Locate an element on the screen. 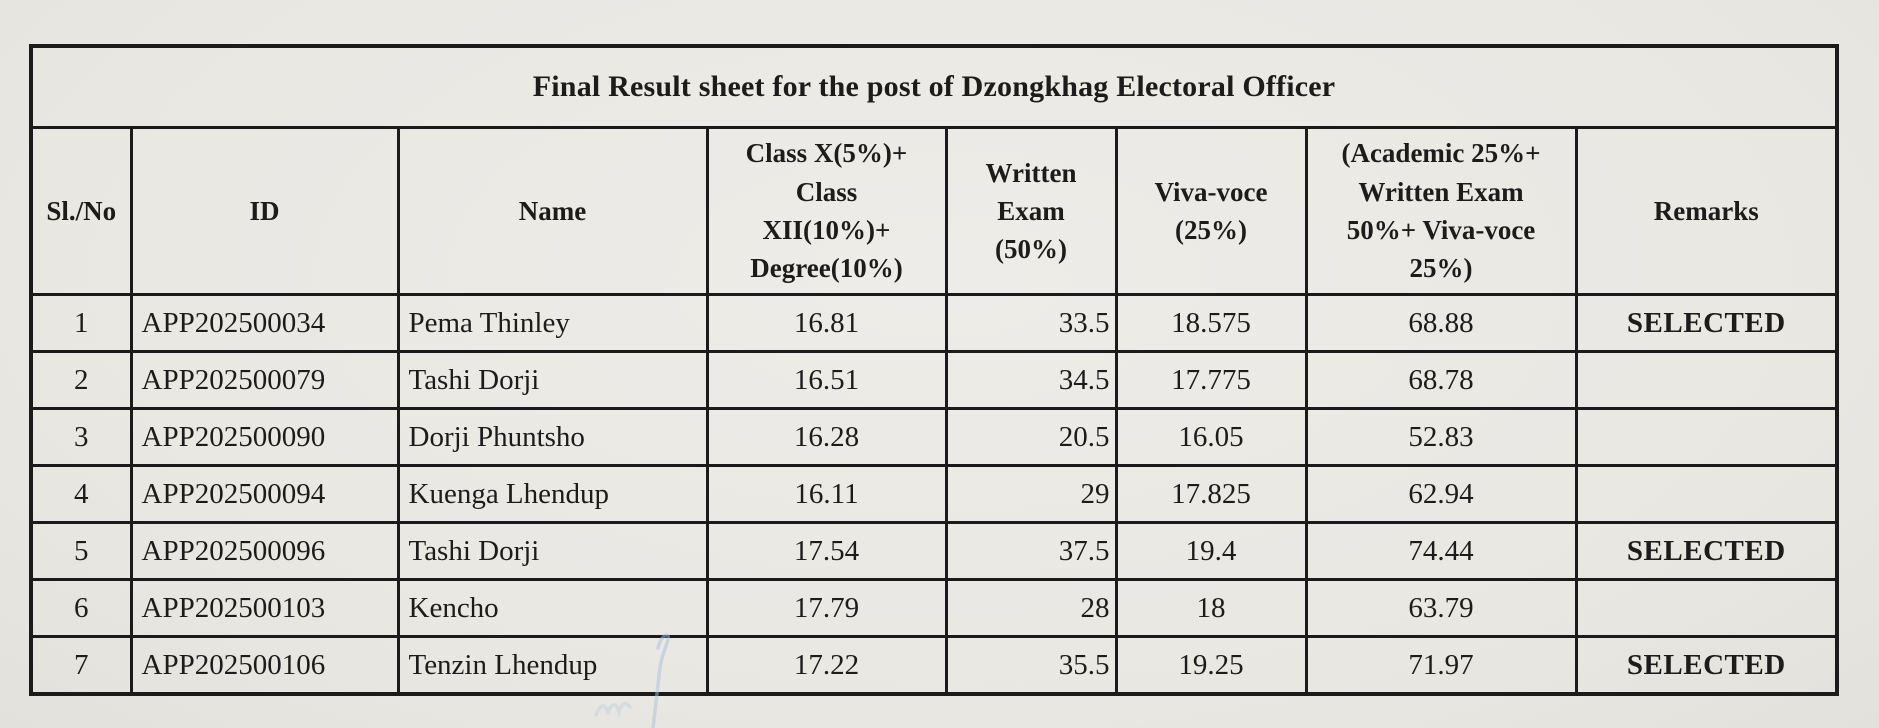 The image size is (1879, 728). cell-sl: 7 is located at coordinates (81, 665).